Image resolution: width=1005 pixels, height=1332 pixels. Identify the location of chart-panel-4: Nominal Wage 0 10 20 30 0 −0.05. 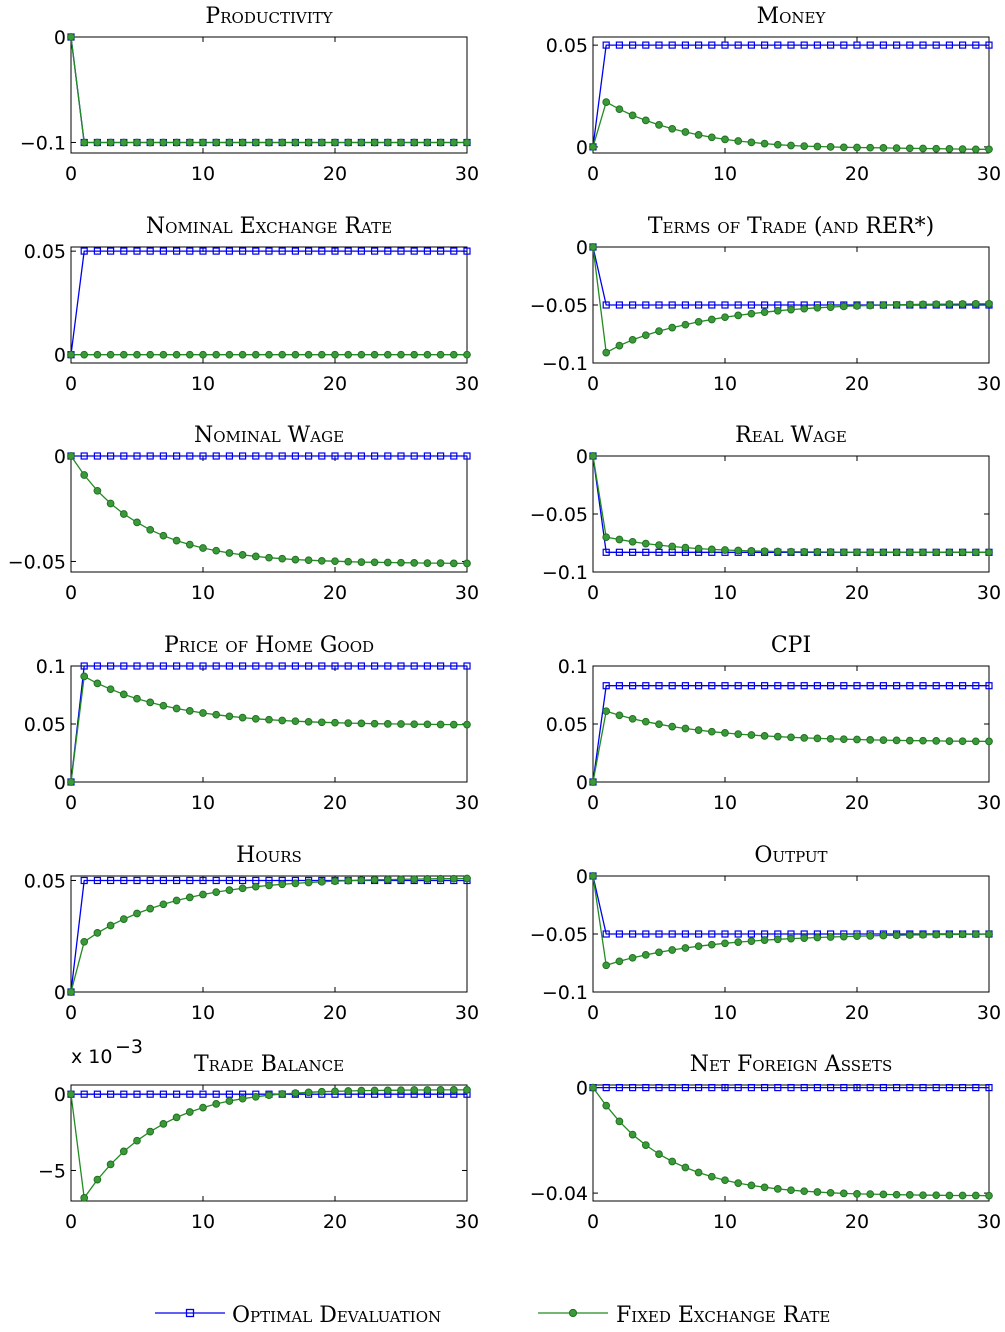
(243, 513).